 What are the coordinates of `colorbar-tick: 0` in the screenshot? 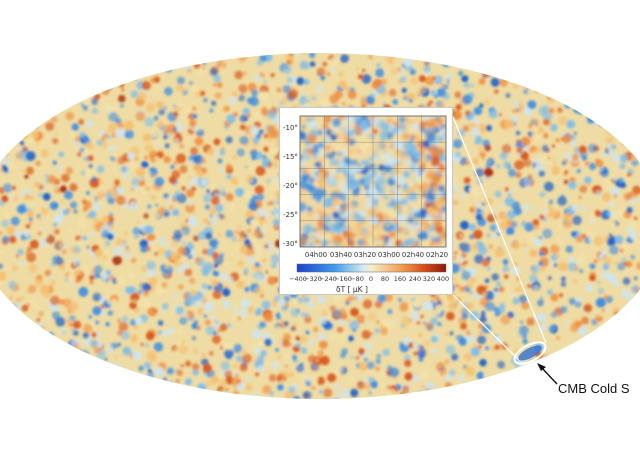 It's located at (371, 279).